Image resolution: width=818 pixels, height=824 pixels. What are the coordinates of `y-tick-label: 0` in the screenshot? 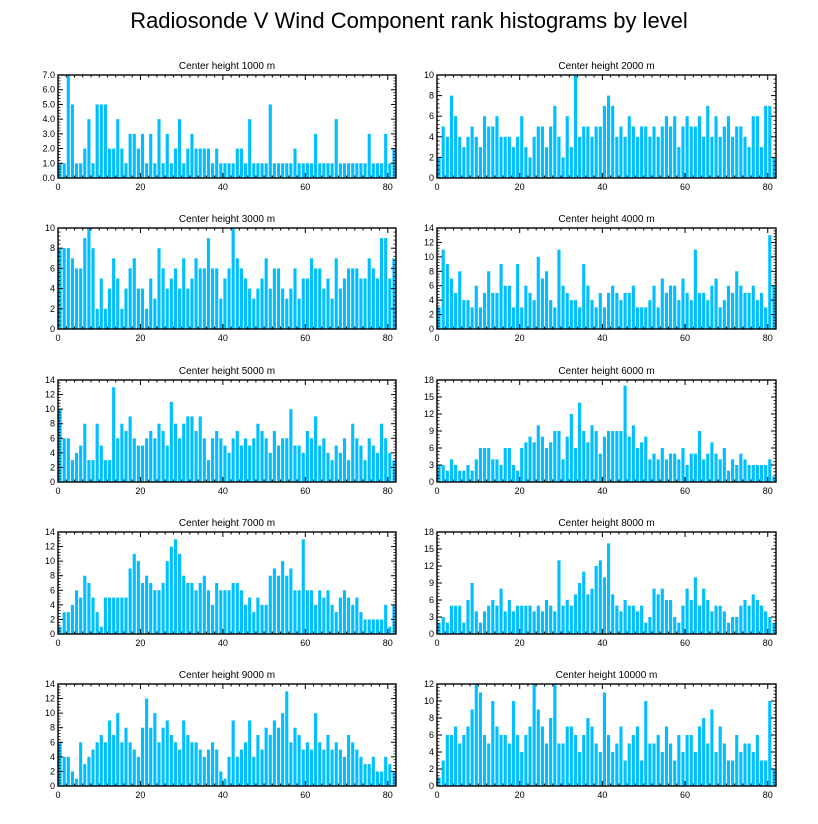 It's located at (431, 482).